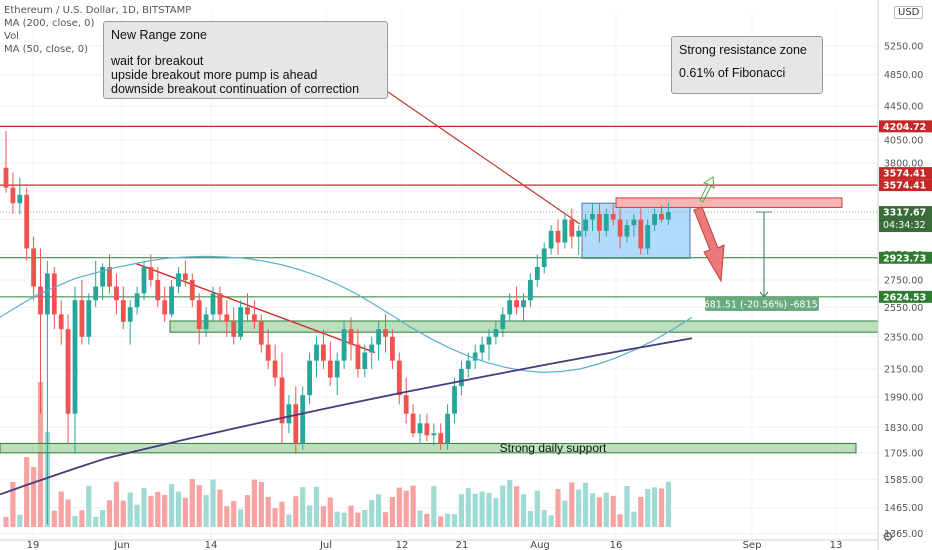 Image resolution: width=932 pixels, height=550 pixels. Describe the element at coordinates (903, 280) in the screenshot. I see `price-tick-label: 2750.00` at that location.